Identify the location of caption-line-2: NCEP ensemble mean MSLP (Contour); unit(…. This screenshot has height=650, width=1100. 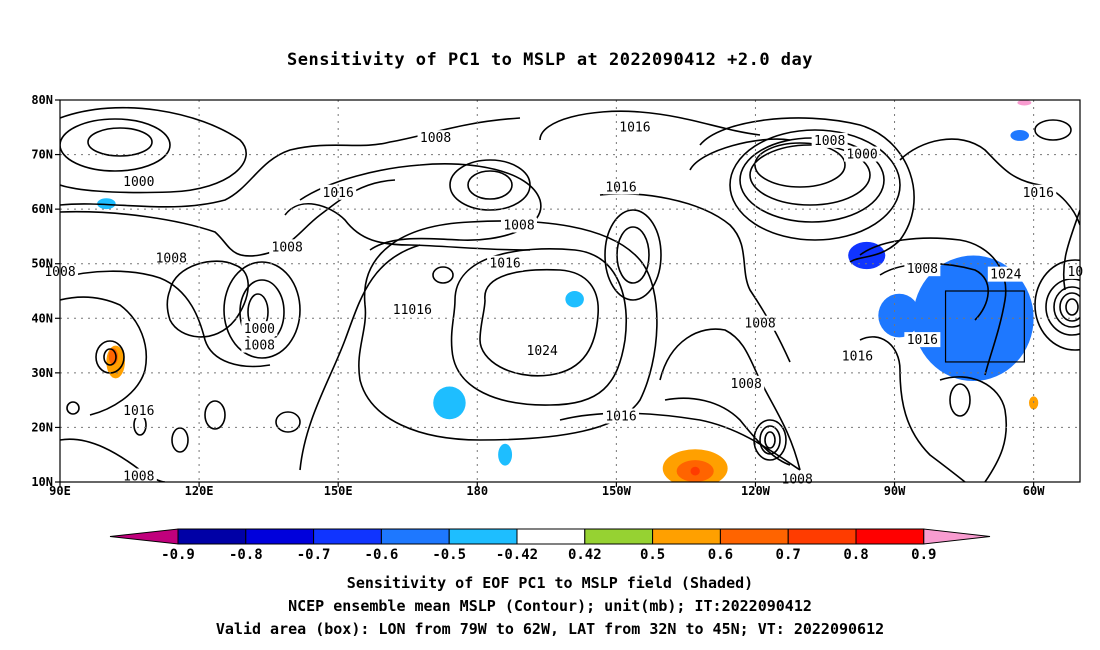
(550, 606).